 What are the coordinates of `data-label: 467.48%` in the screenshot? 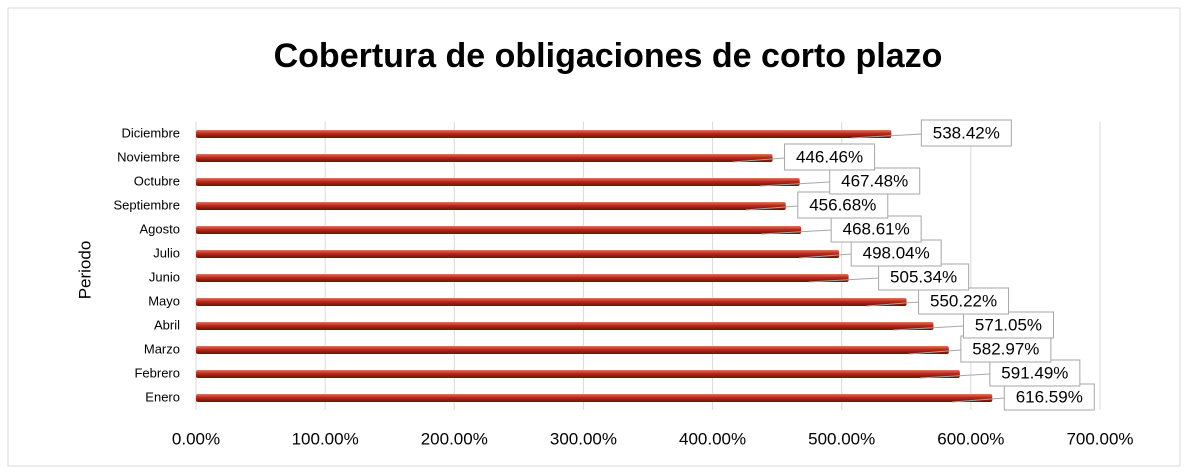 It's located at (874, 180).